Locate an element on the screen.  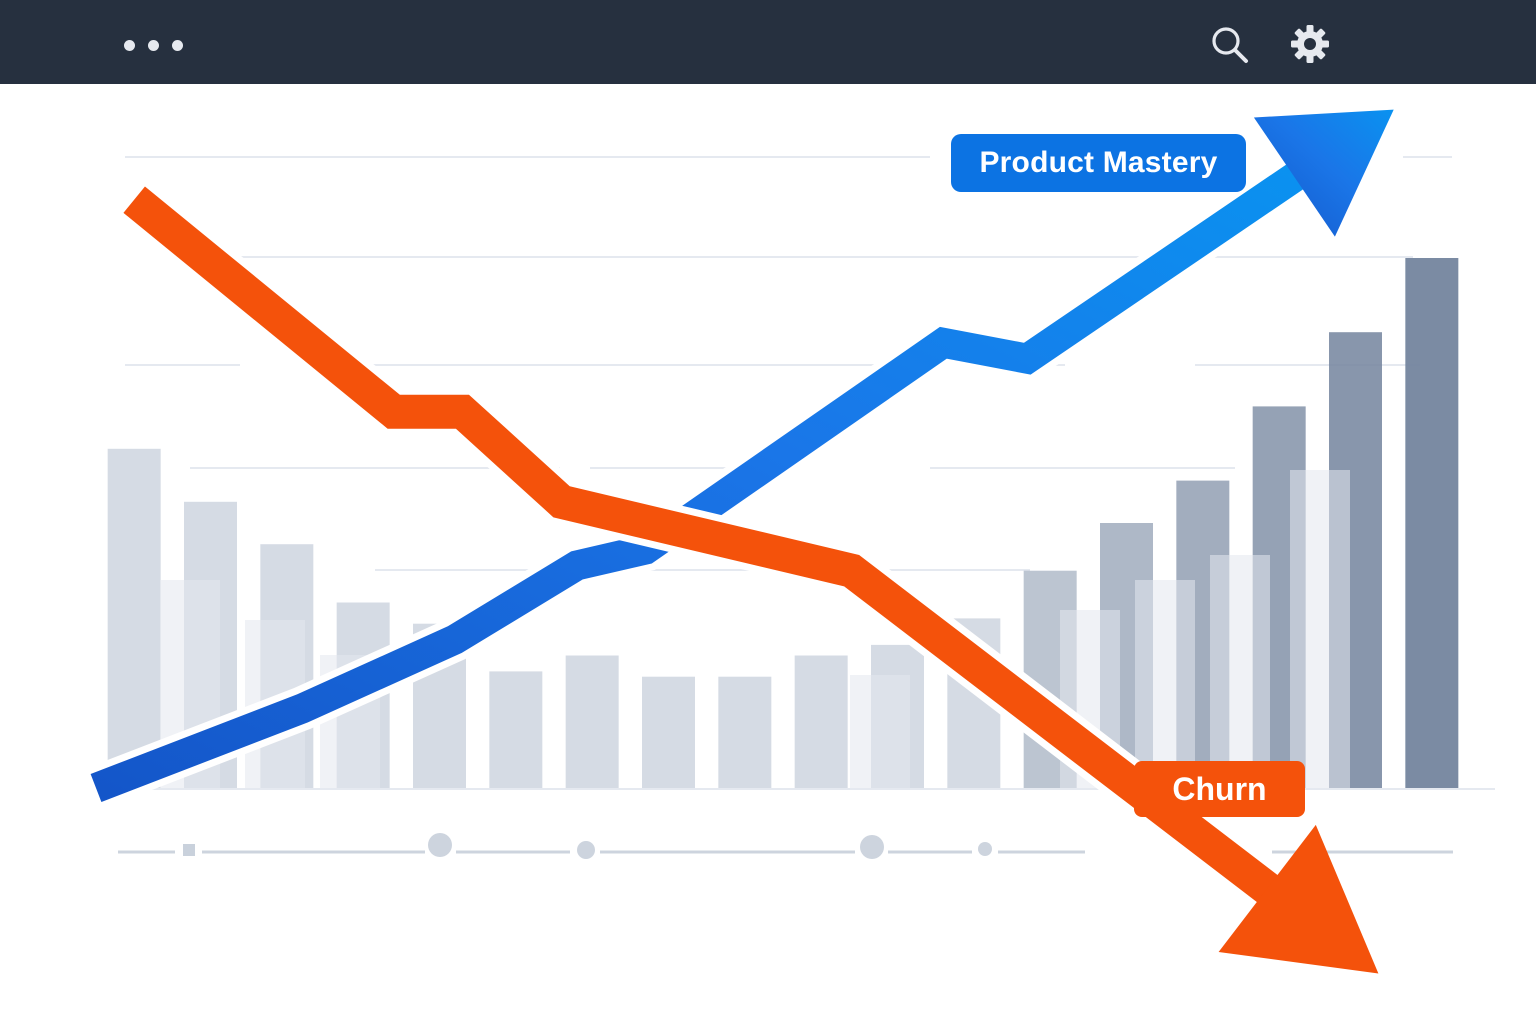
more-menu-button is located at coordinates (153, 45).